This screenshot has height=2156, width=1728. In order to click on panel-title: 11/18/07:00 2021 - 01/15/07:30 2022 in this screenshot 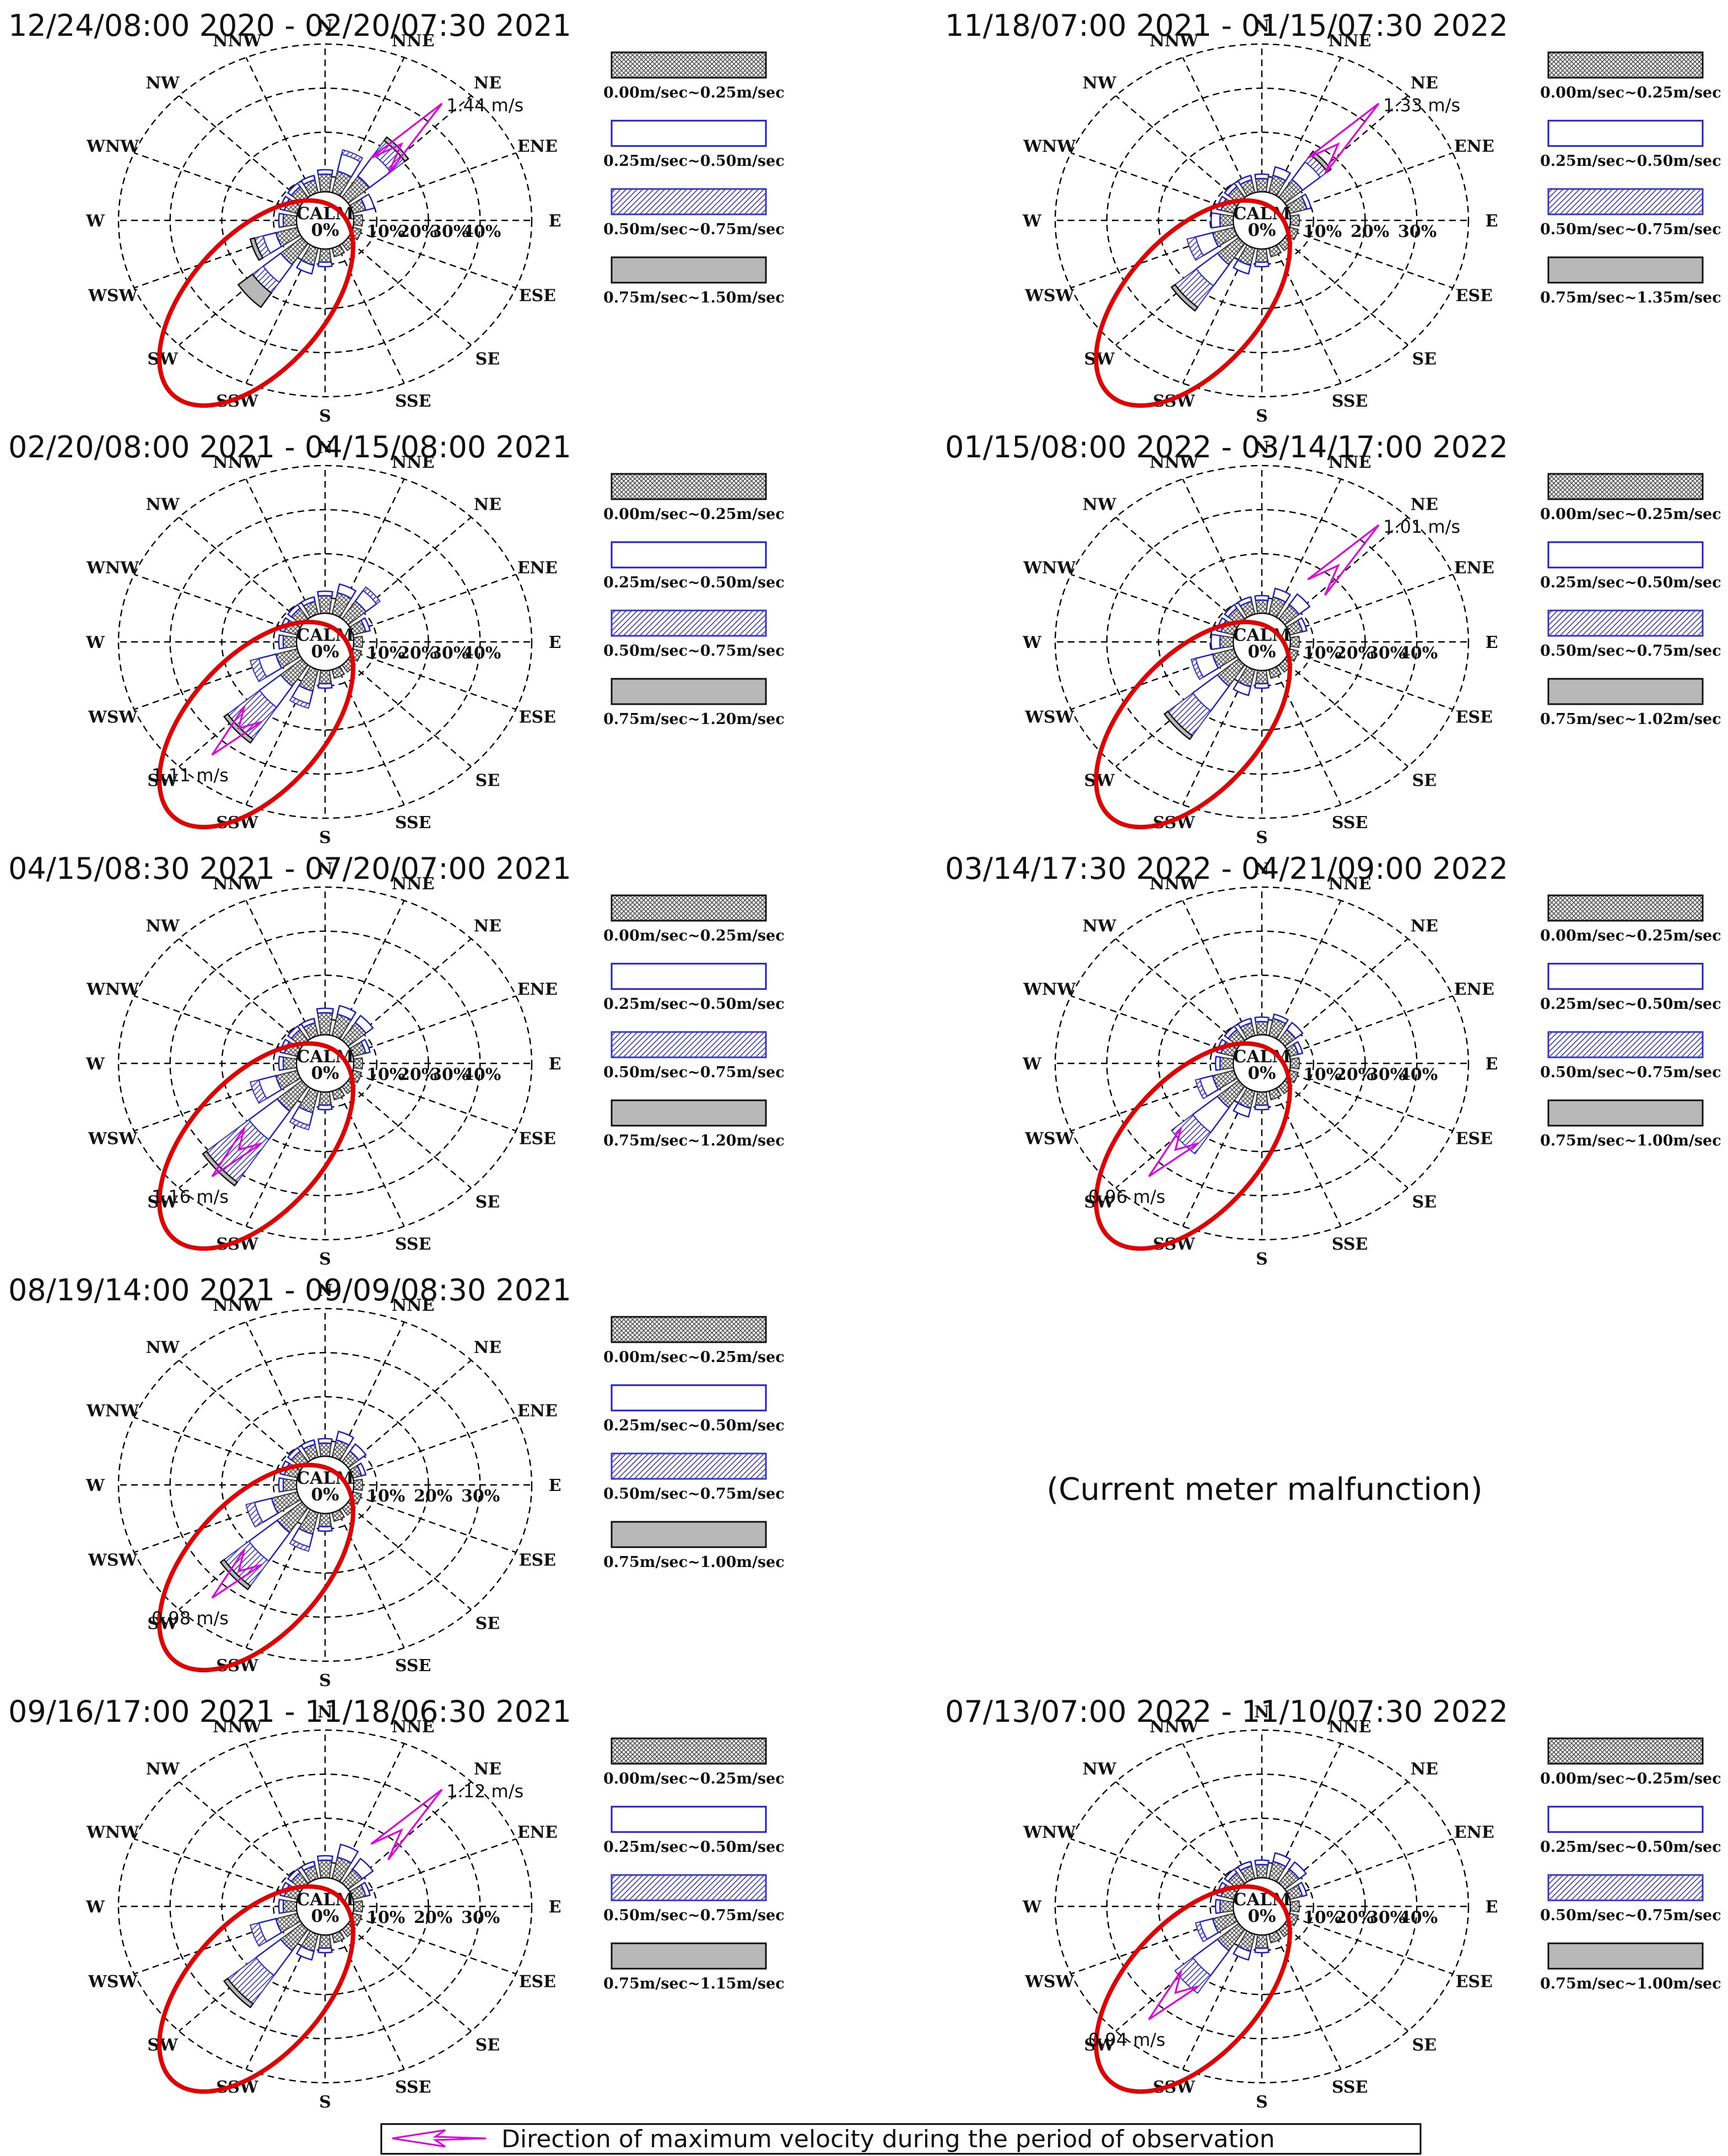, I will do `click(1226, 25)`.